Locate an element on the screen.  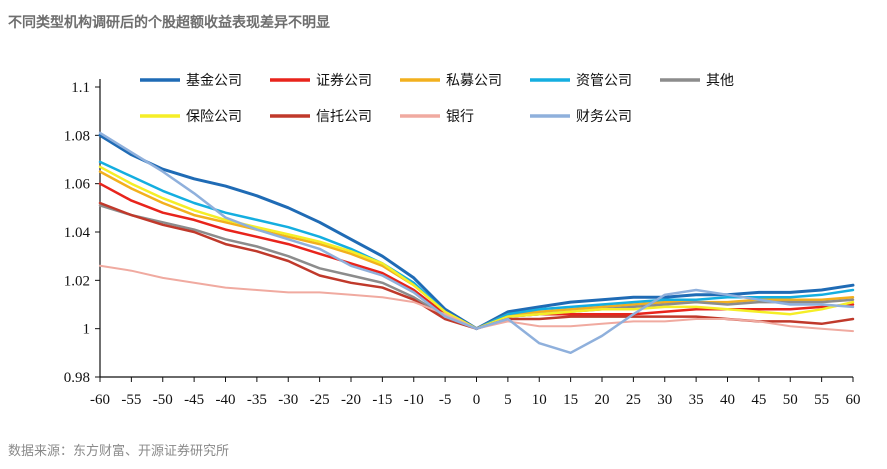
x-tick-label: 30 is located at coordinates (664, 400).